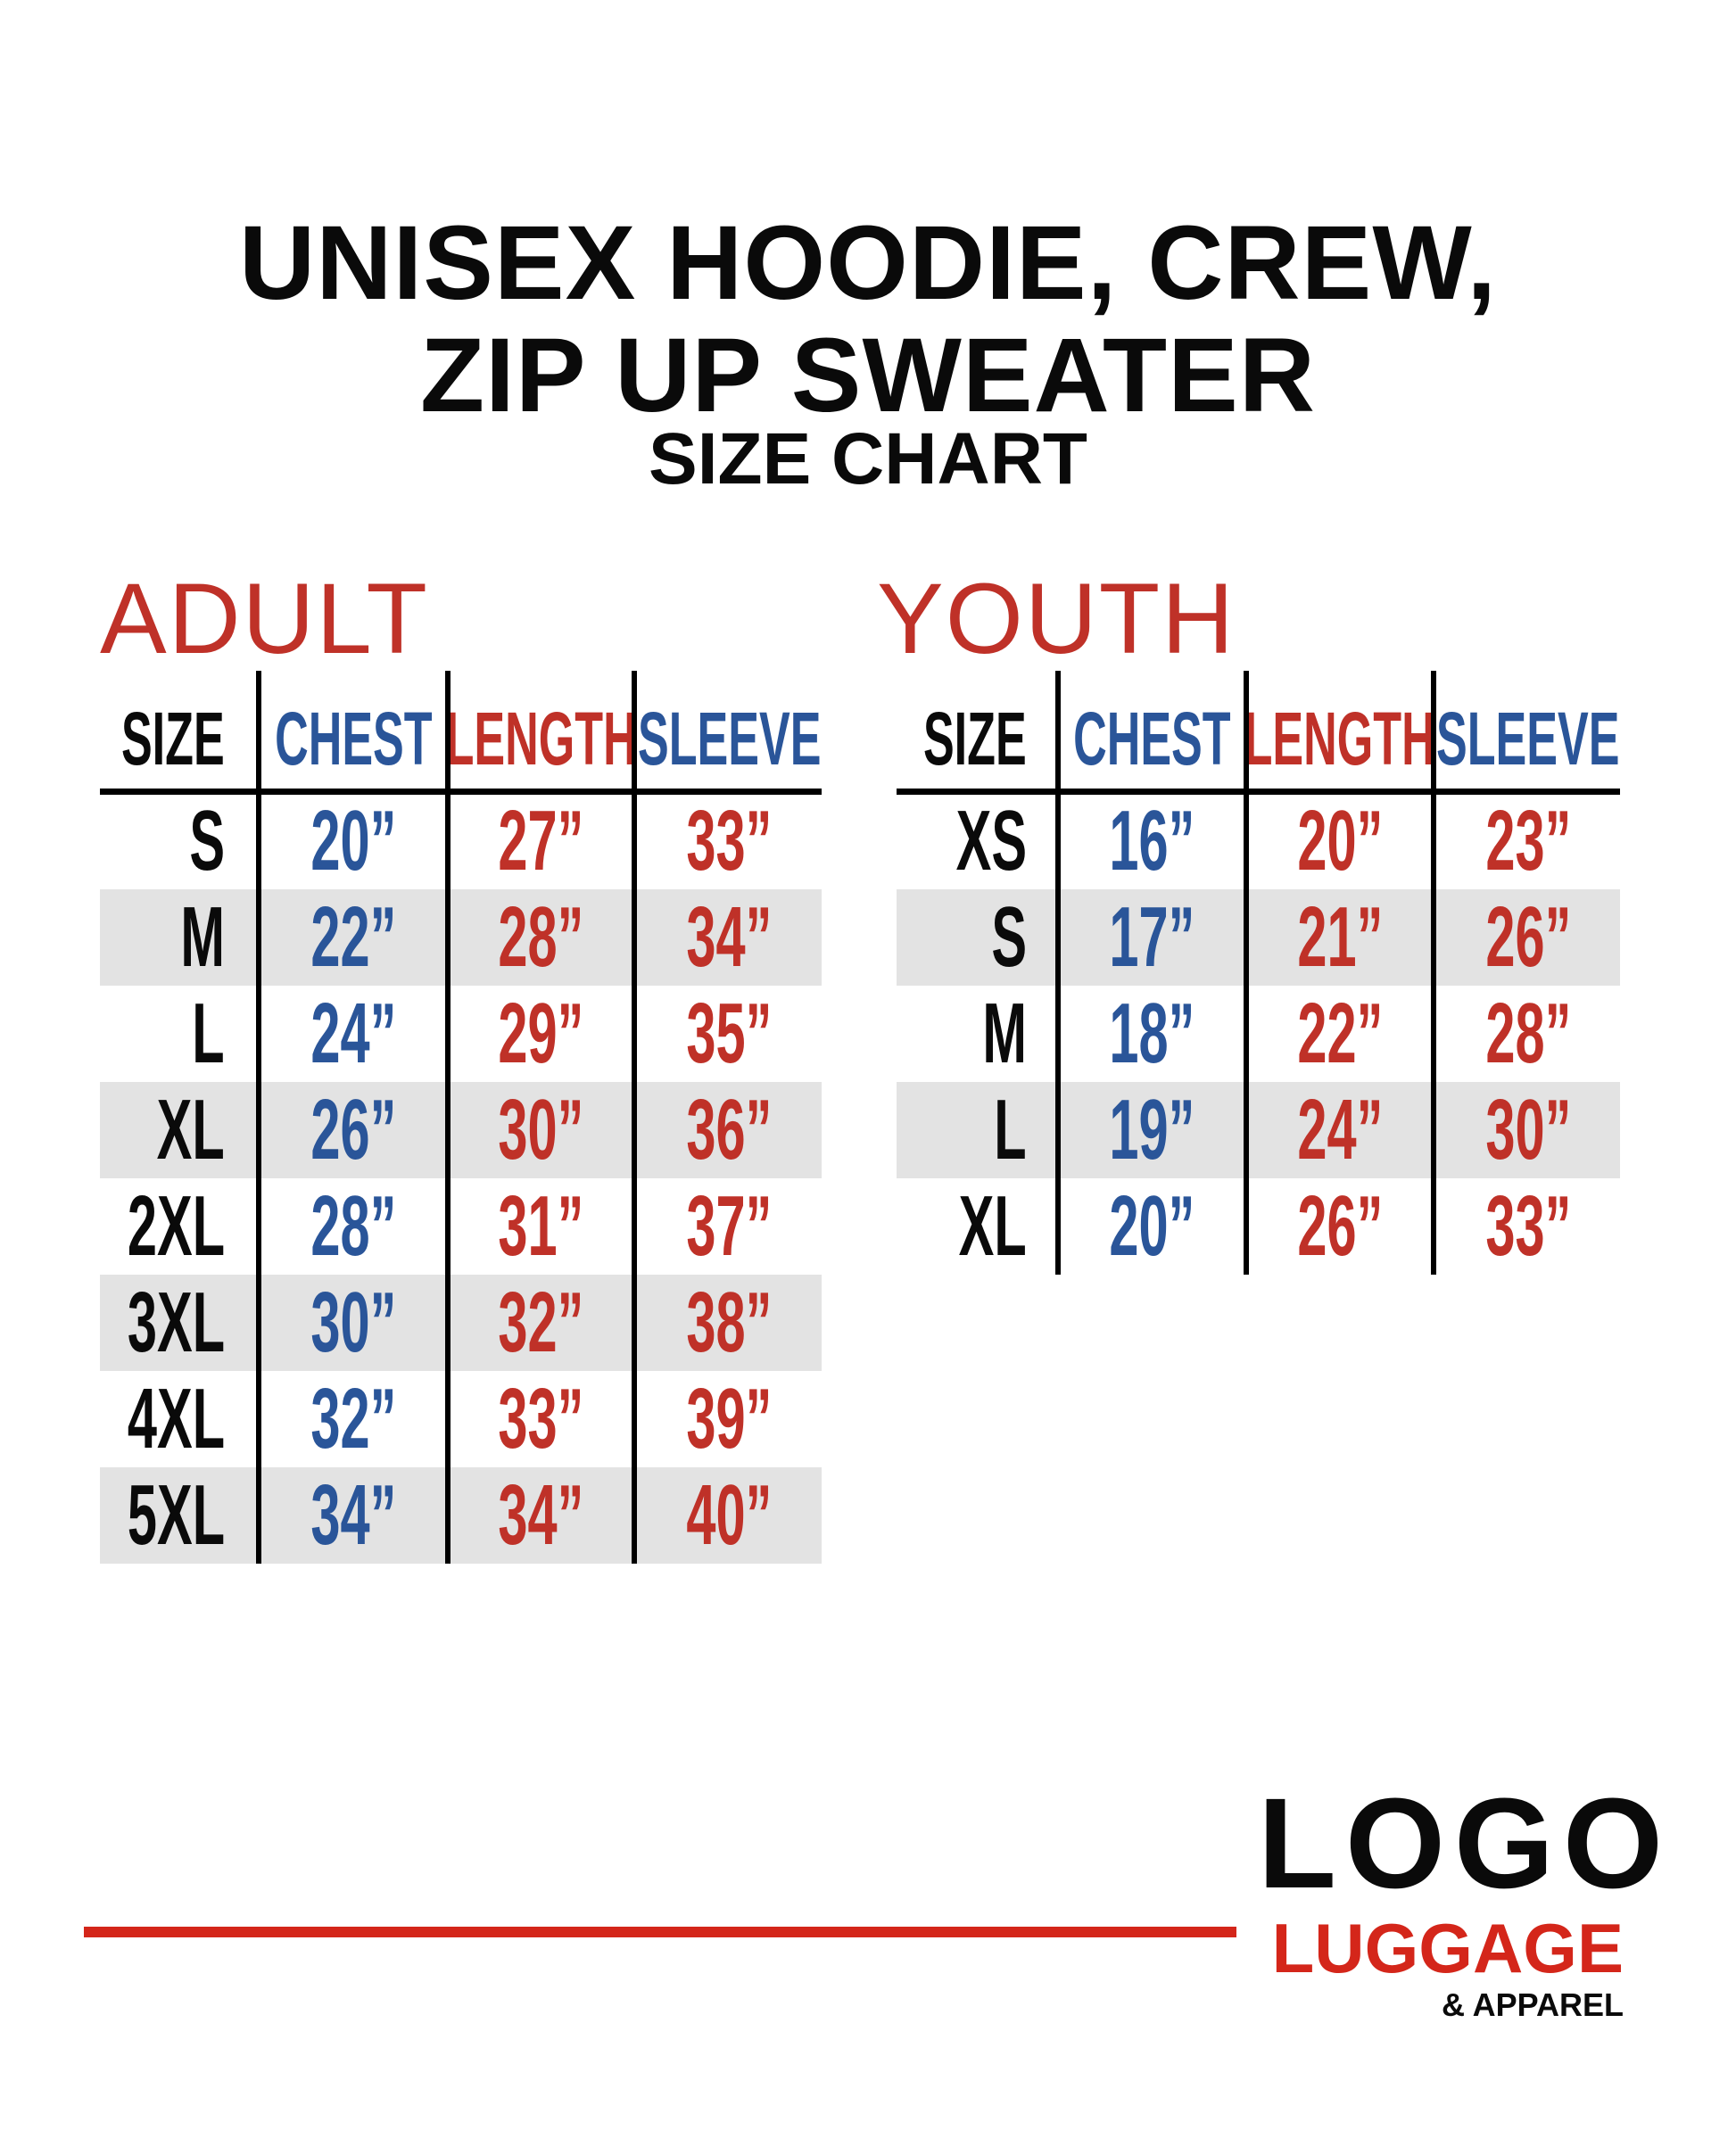  I want to click on table-row: 4XL 32” 33” 39”, so click(461, 1419).